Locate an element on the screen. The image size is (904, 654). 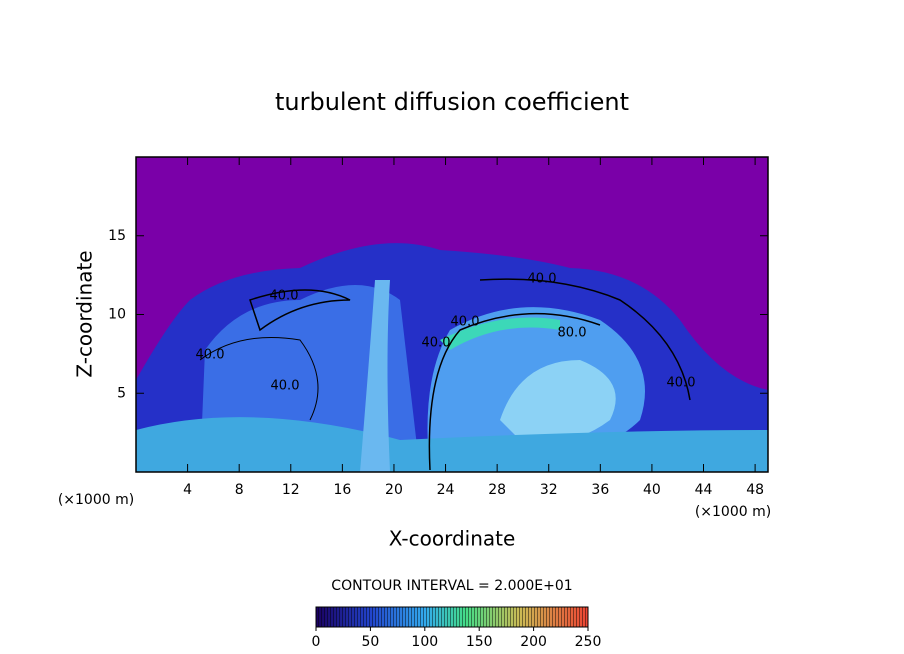
colorbar-tick-label: 200 is located at coordinates (533, 642).